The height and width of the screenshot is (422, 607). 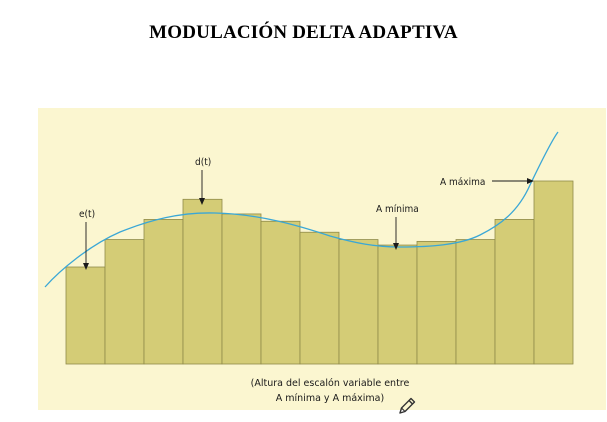 What do you see at coordinates (462, 182) in the screenshot?
I see `label-a-maxima: A máxima` at bounding box center [462, 182].